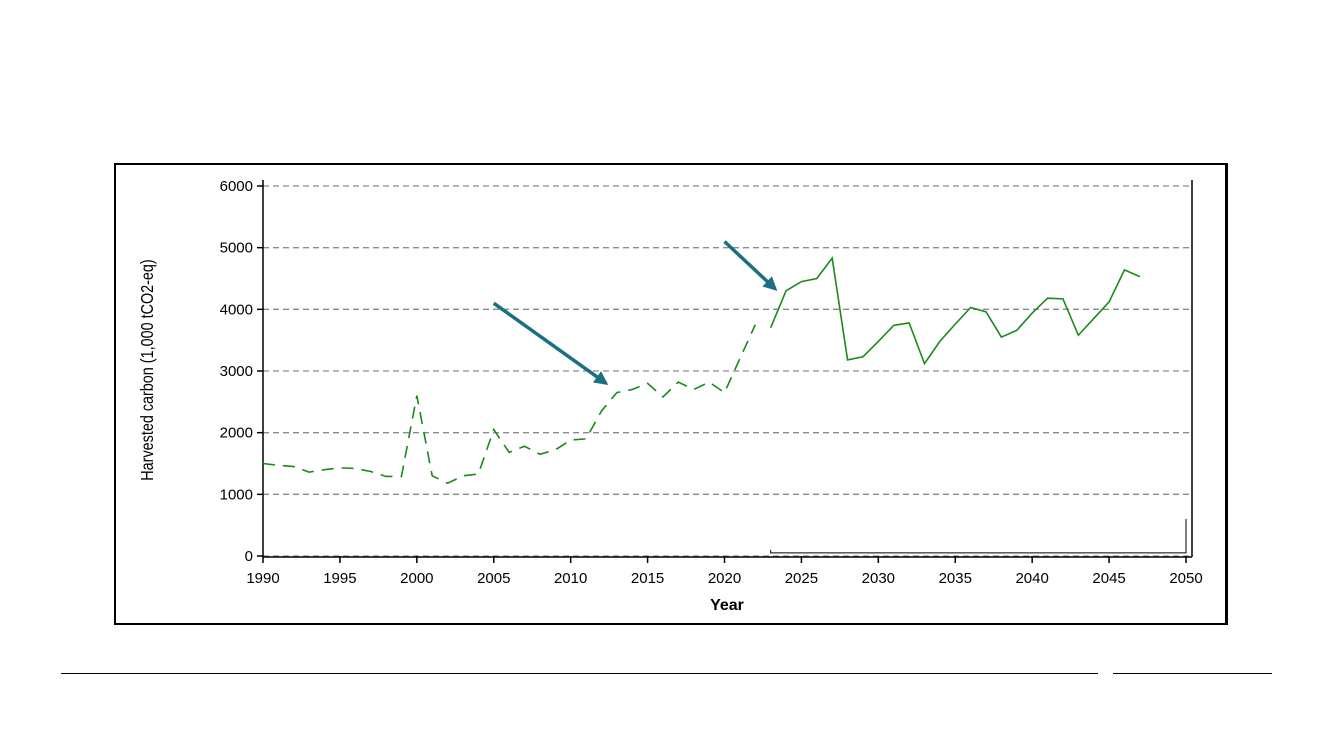  Describe the element at coordinates (1031, 578) in the screenshot. I see `x-tick-label: 2040` at that location.